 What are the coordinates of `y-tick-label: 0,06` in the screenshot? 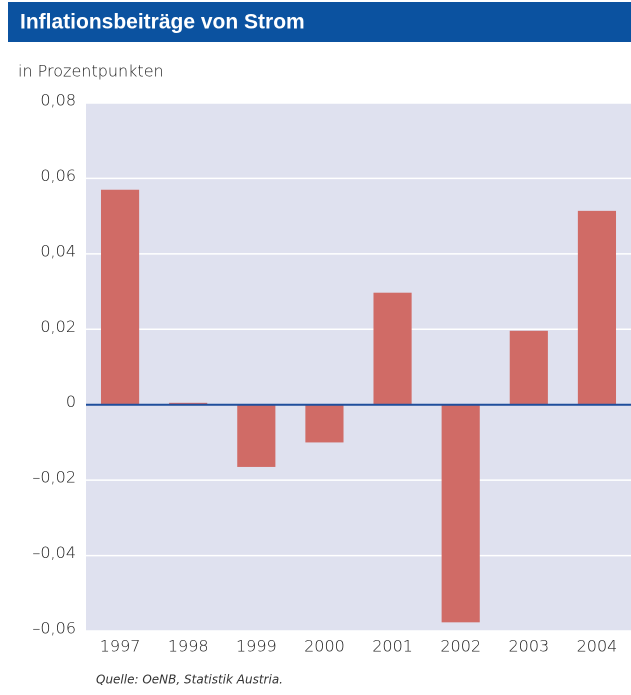 It's located at (58, 175).